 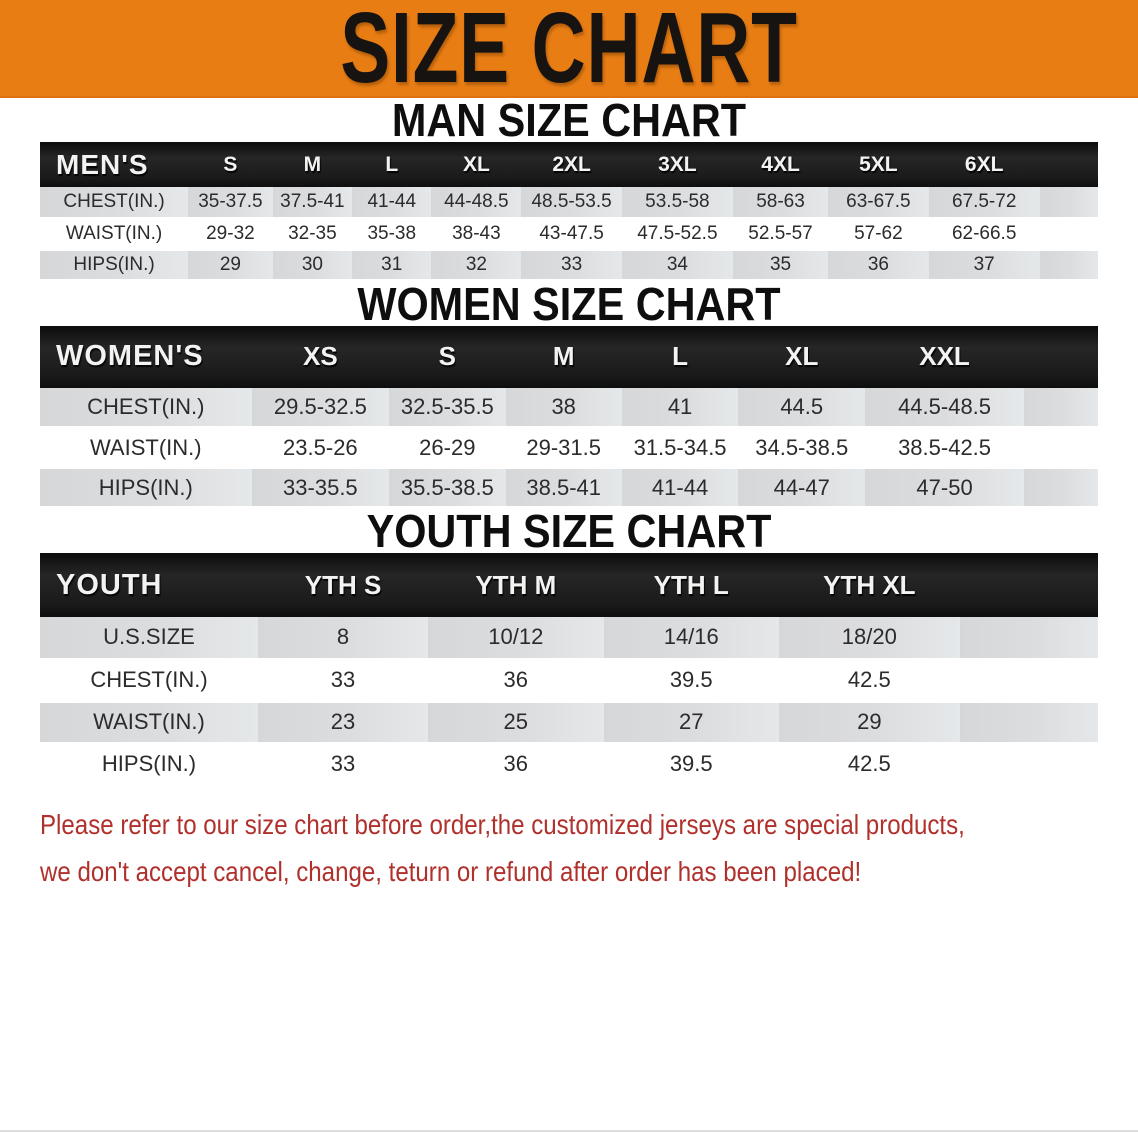 I want to click on measure-value: 38-43, so click(x=476, y=234).